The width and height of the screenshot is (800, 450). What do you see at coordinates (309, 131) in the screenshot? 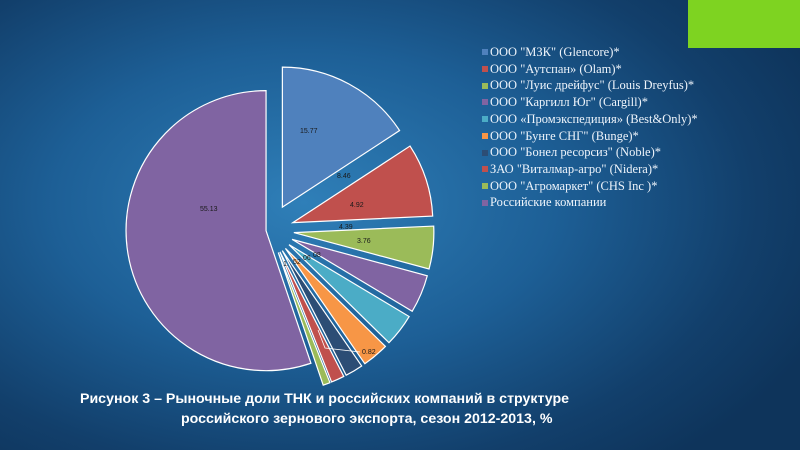
I see `data-label-0: 15.77` at bounding box center [309, 131].